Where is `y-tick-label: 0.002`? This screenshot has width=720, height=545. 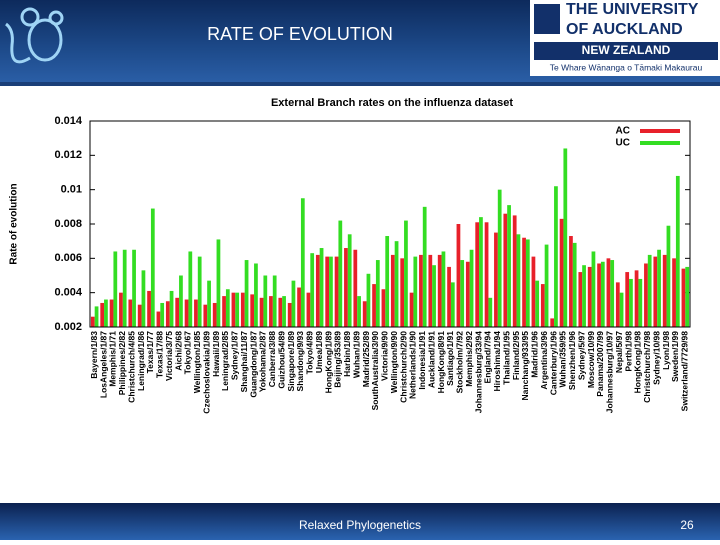 y-tick-label: 0.002 is located at coordinates (68, 327).